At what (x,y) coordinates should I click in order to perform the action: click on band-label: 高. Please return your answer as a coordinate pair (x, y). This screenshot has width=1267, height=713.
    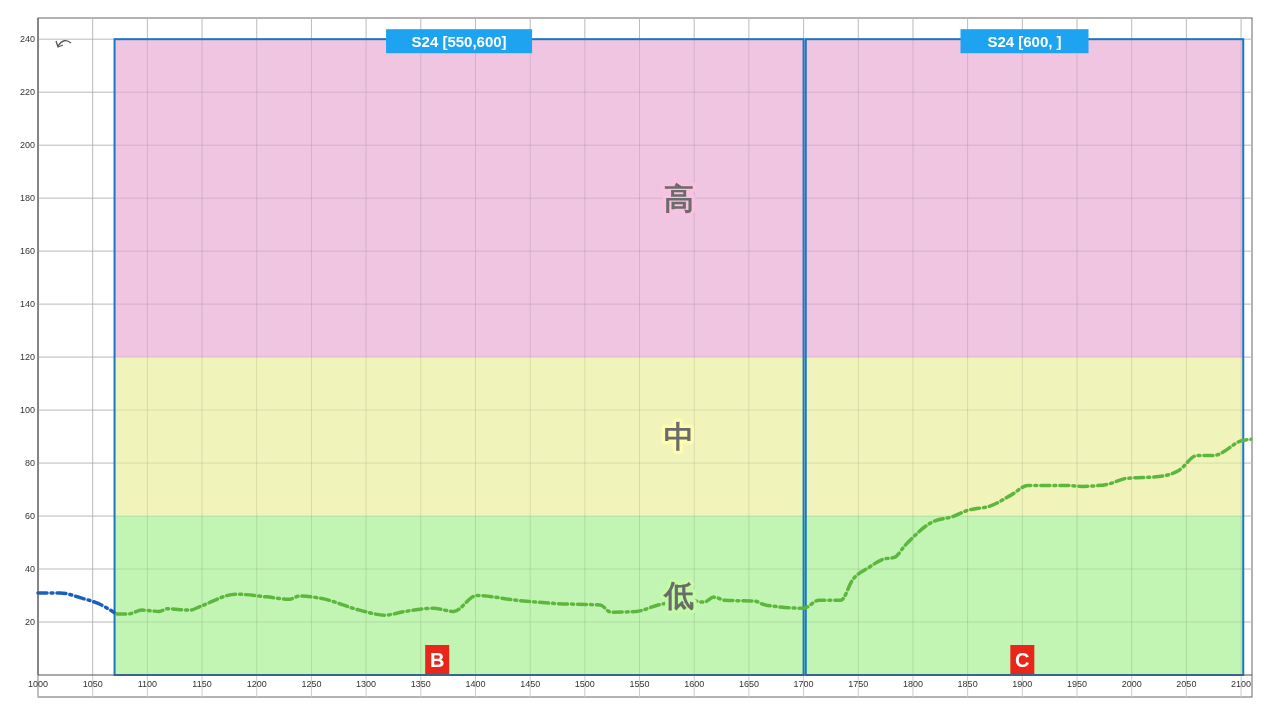
    Looking at the image, I should click on (678, 198).